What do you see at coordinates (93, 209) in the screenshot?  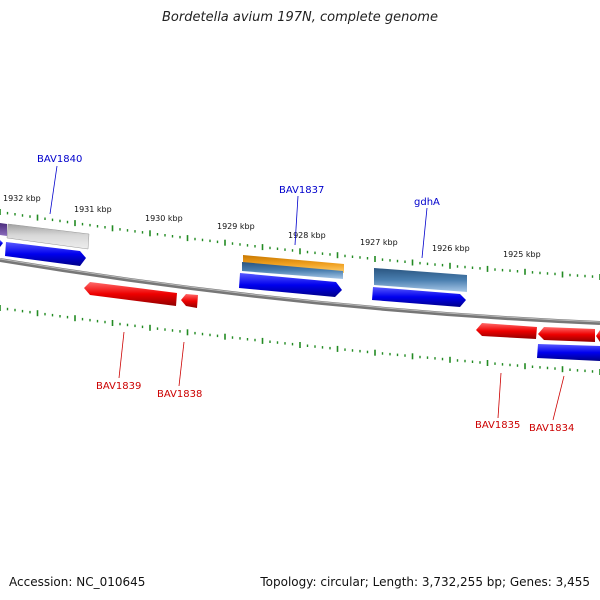 I see `kbp-label-1931: 1931 kbp` at bounding box center [93, 209].